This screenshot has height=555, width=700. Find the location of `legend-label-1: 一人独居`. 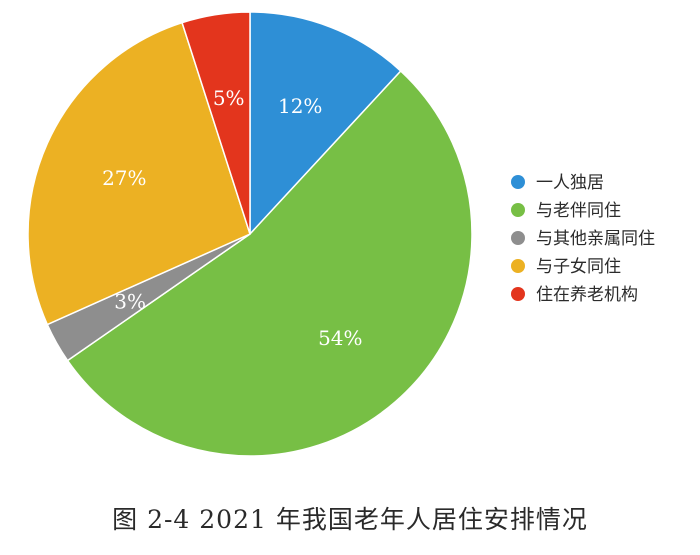

legend-label-1: 一人独居 is located at coordinates (570, 183).